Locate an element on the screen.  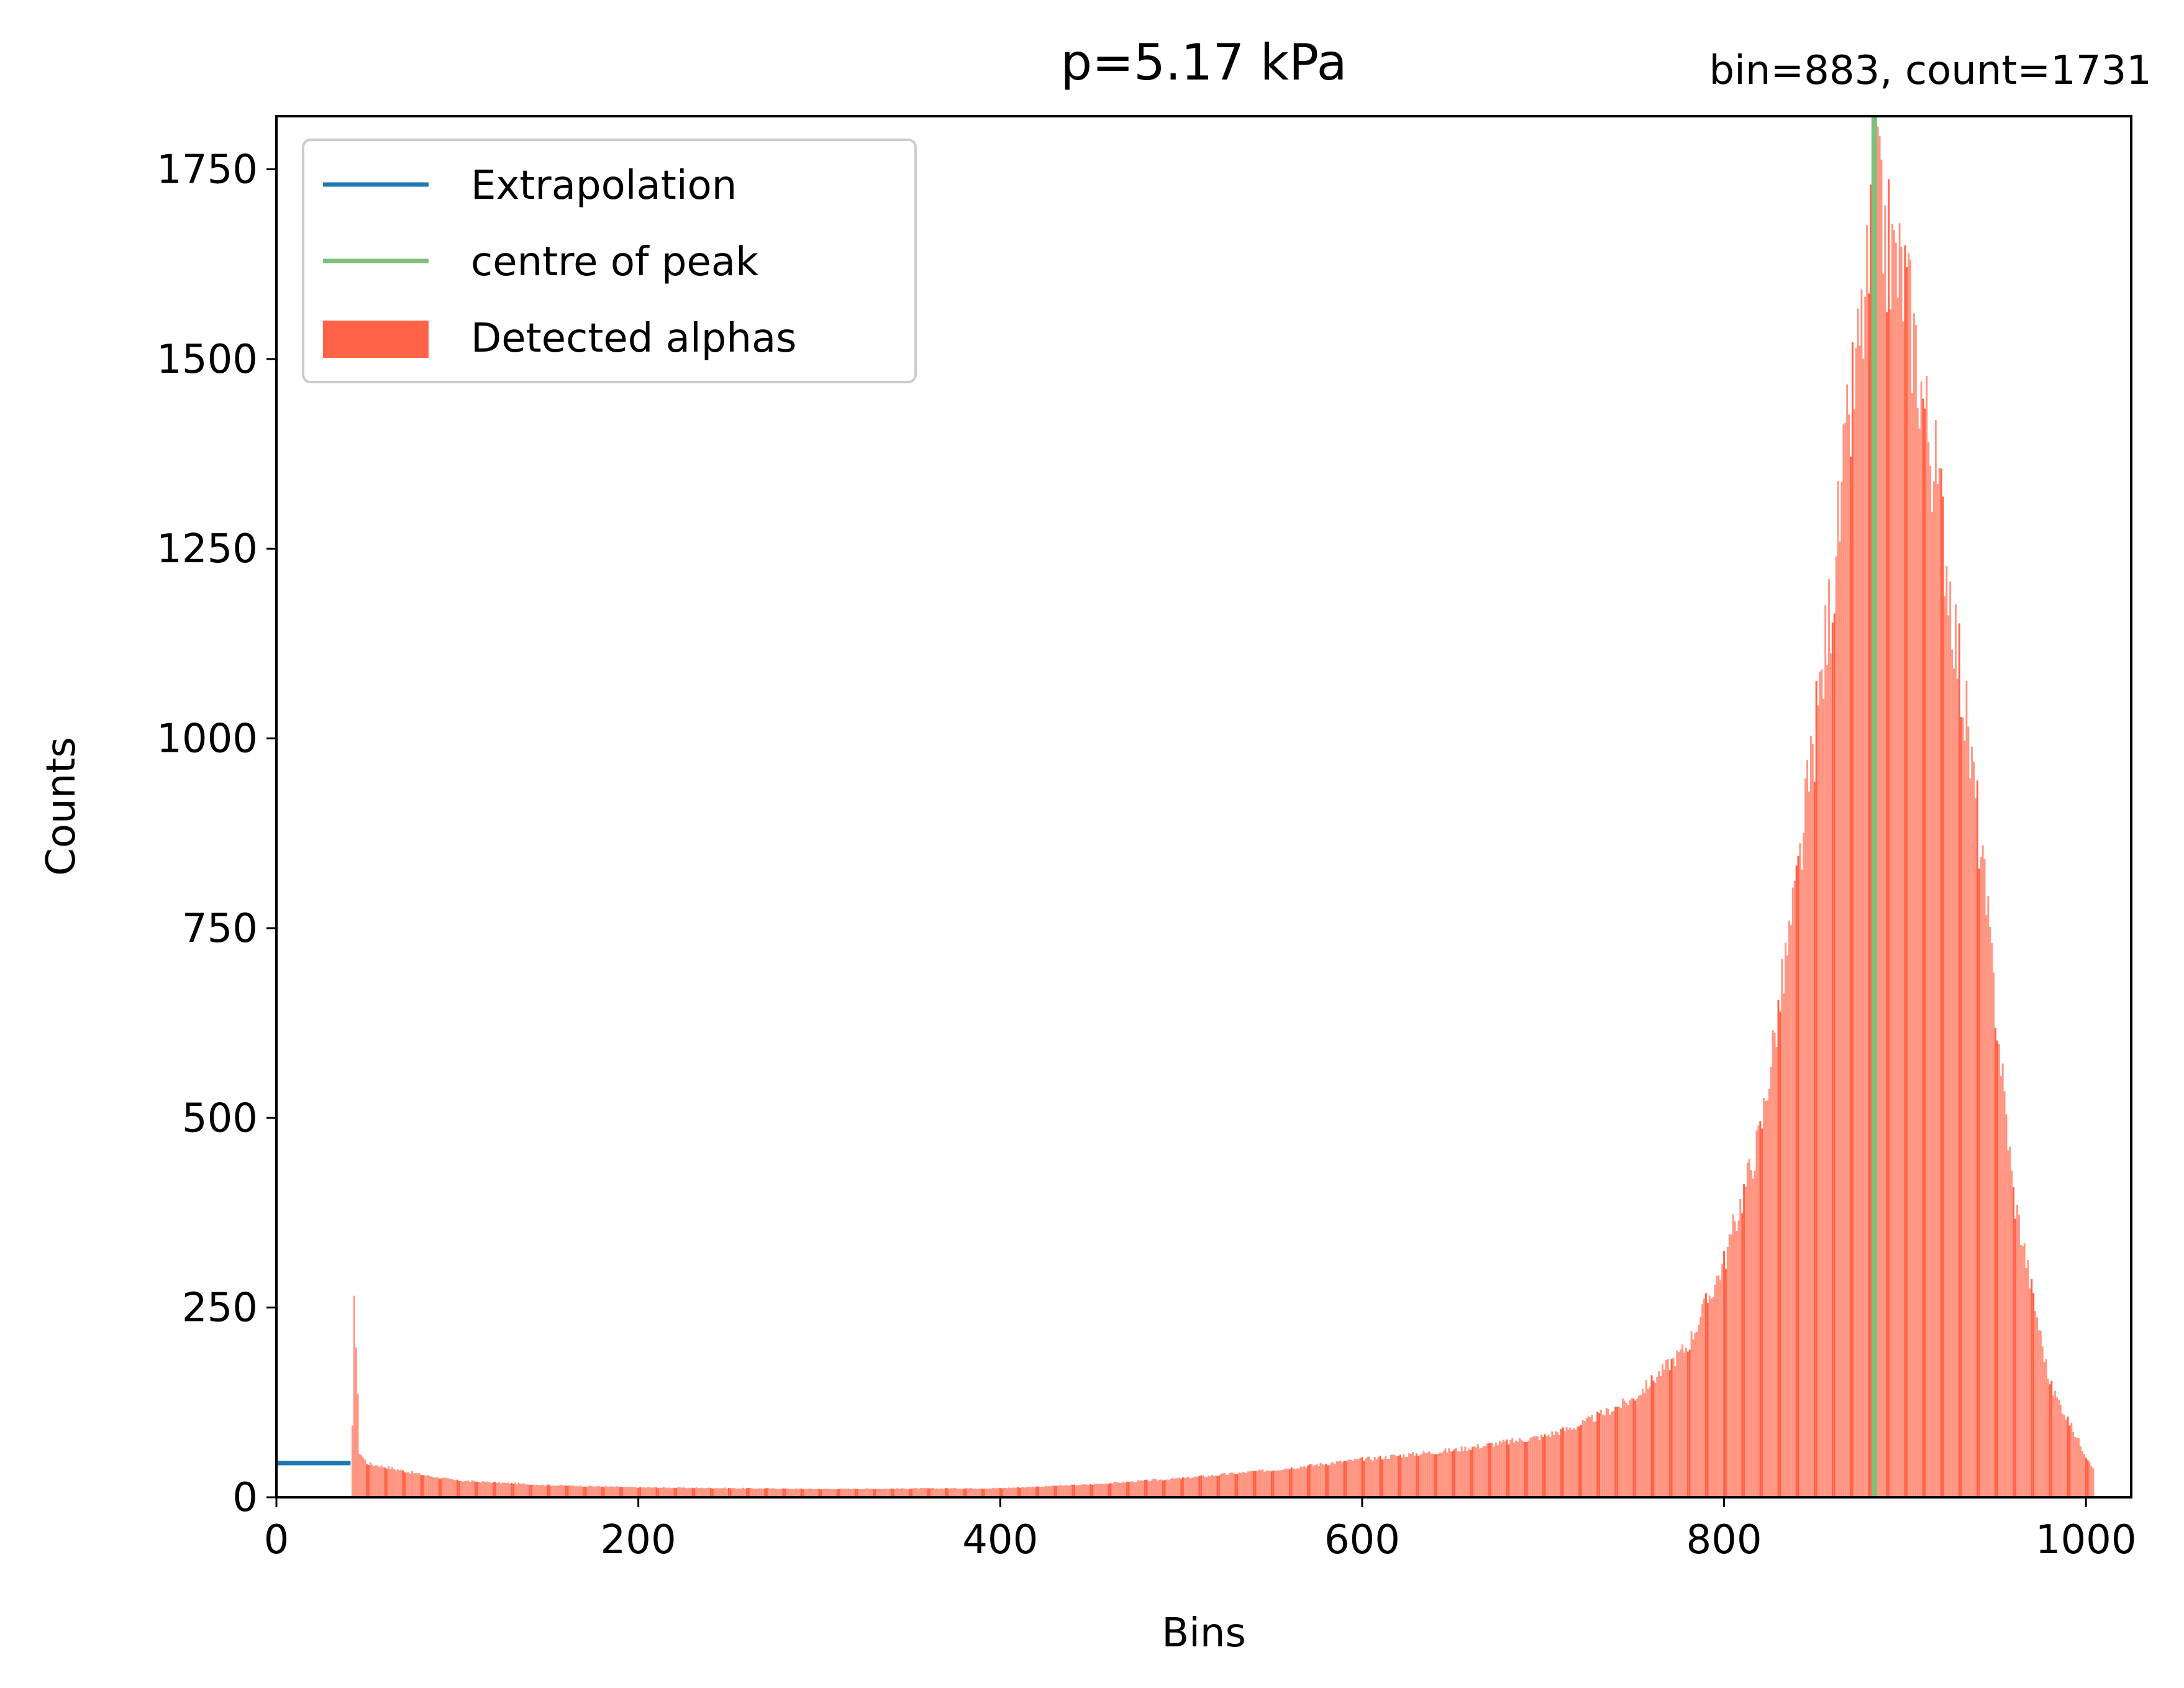
y-tick-label: 250 is located at coordinates (220, 1308).